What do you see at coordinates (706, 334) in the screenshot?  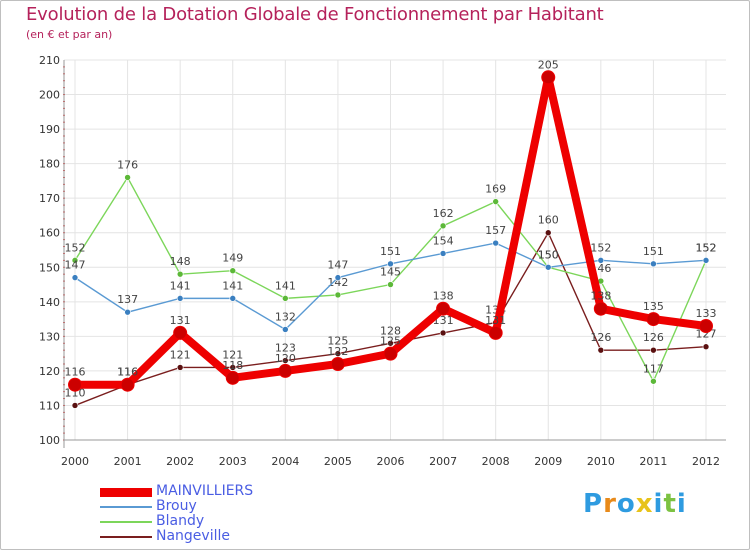 I see `data-label: 127` at bounding box center [706, 334].